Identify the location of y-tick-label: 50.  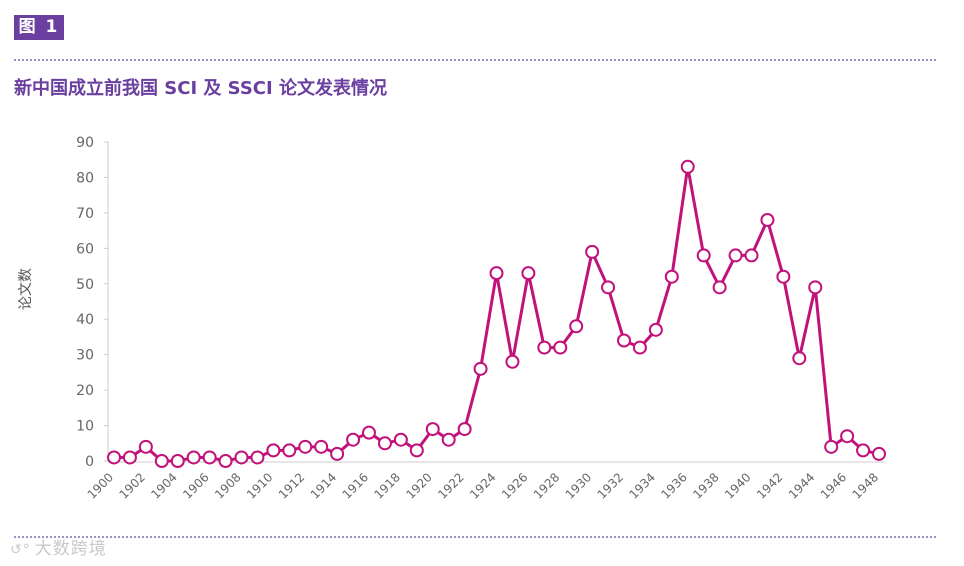
(85, 285).